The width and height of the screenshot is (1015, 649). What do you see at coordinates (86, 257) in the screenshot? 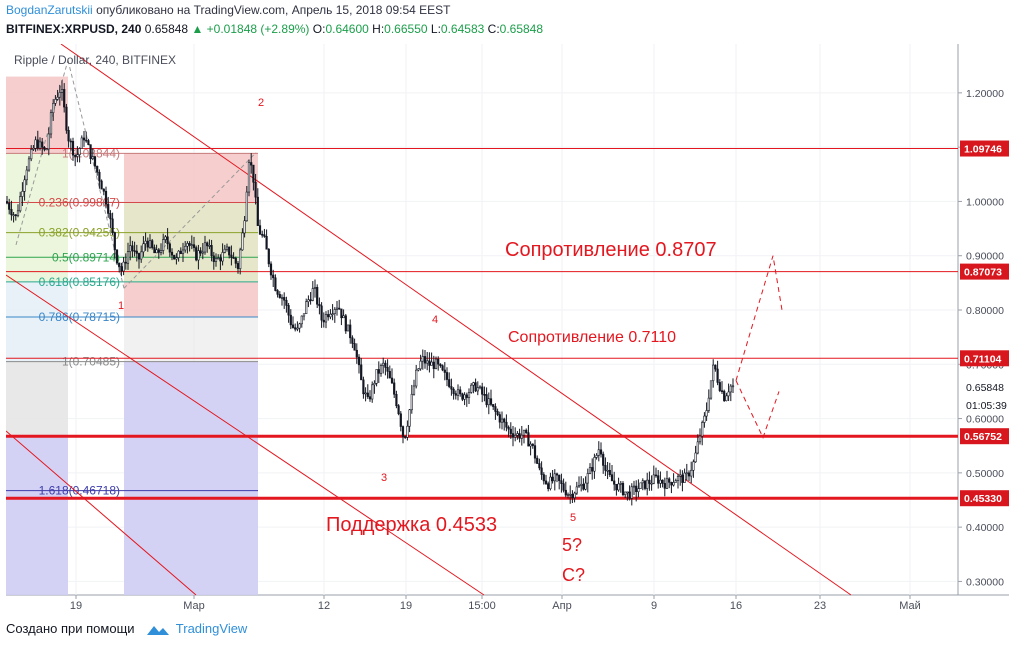
I see `fib-label: 0.5(0.89714)` at bounding box center [86, 257].